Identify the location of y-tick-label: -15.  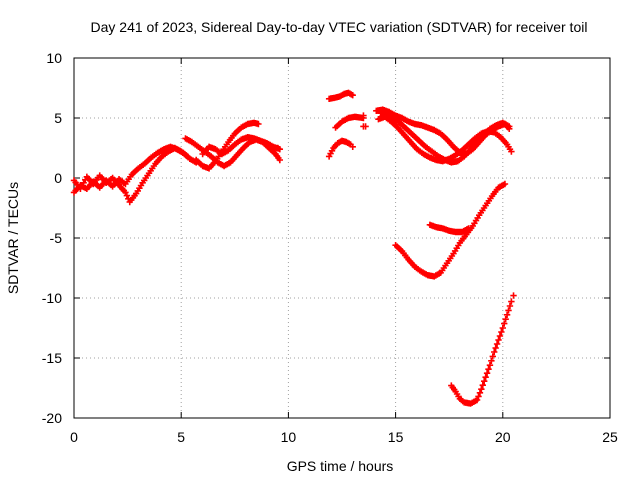
(52, 358).